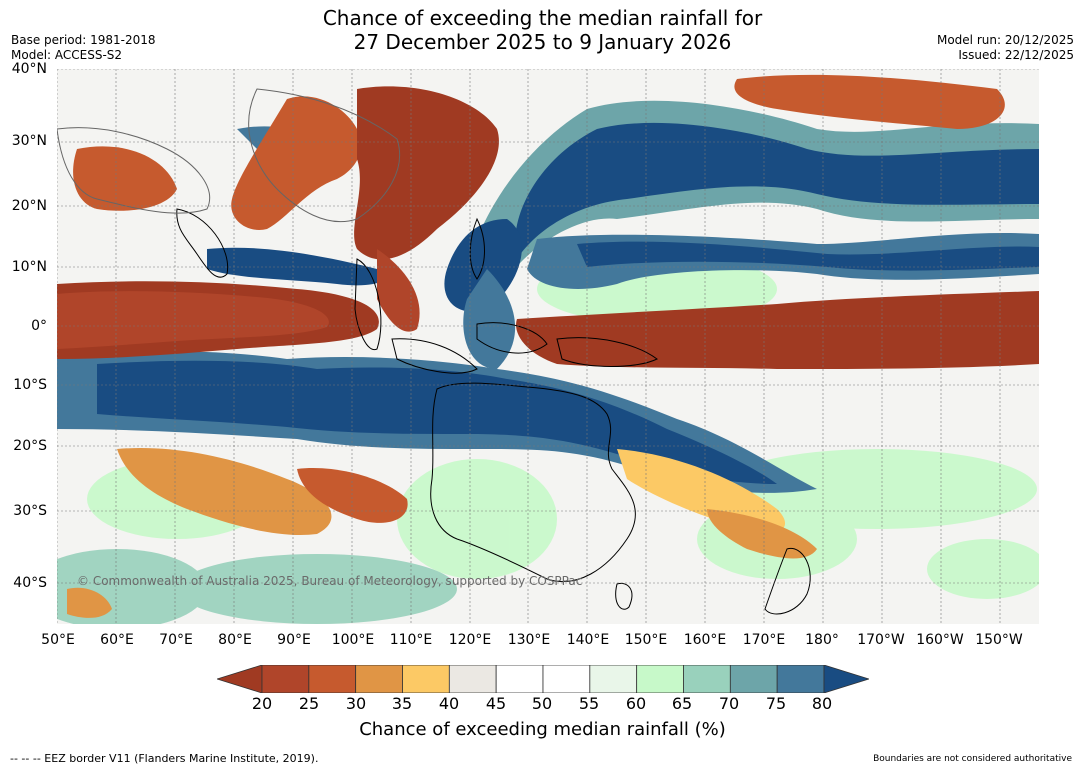 Image resolution: width=1085 pixels, height=770 pixels. I want to click on lon-label: 80°E, so click(235, 640).